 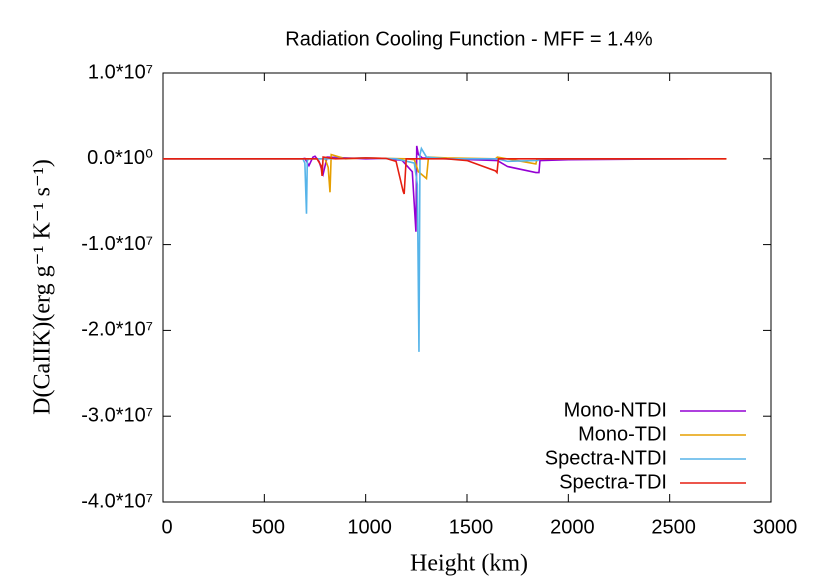 What do you see at coordinates (120, 72) in the screenshot?
I see `y-tick-label: 1.0*10⁷` at bounding box center [120, 72].